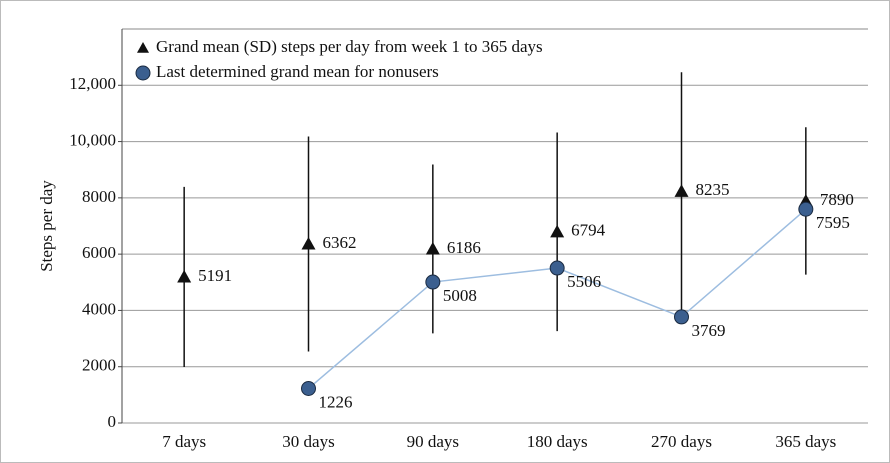 The width and height of the screenshot is (890, 463). I want to click on x-tick-label: 7 days, so click(184, 441).